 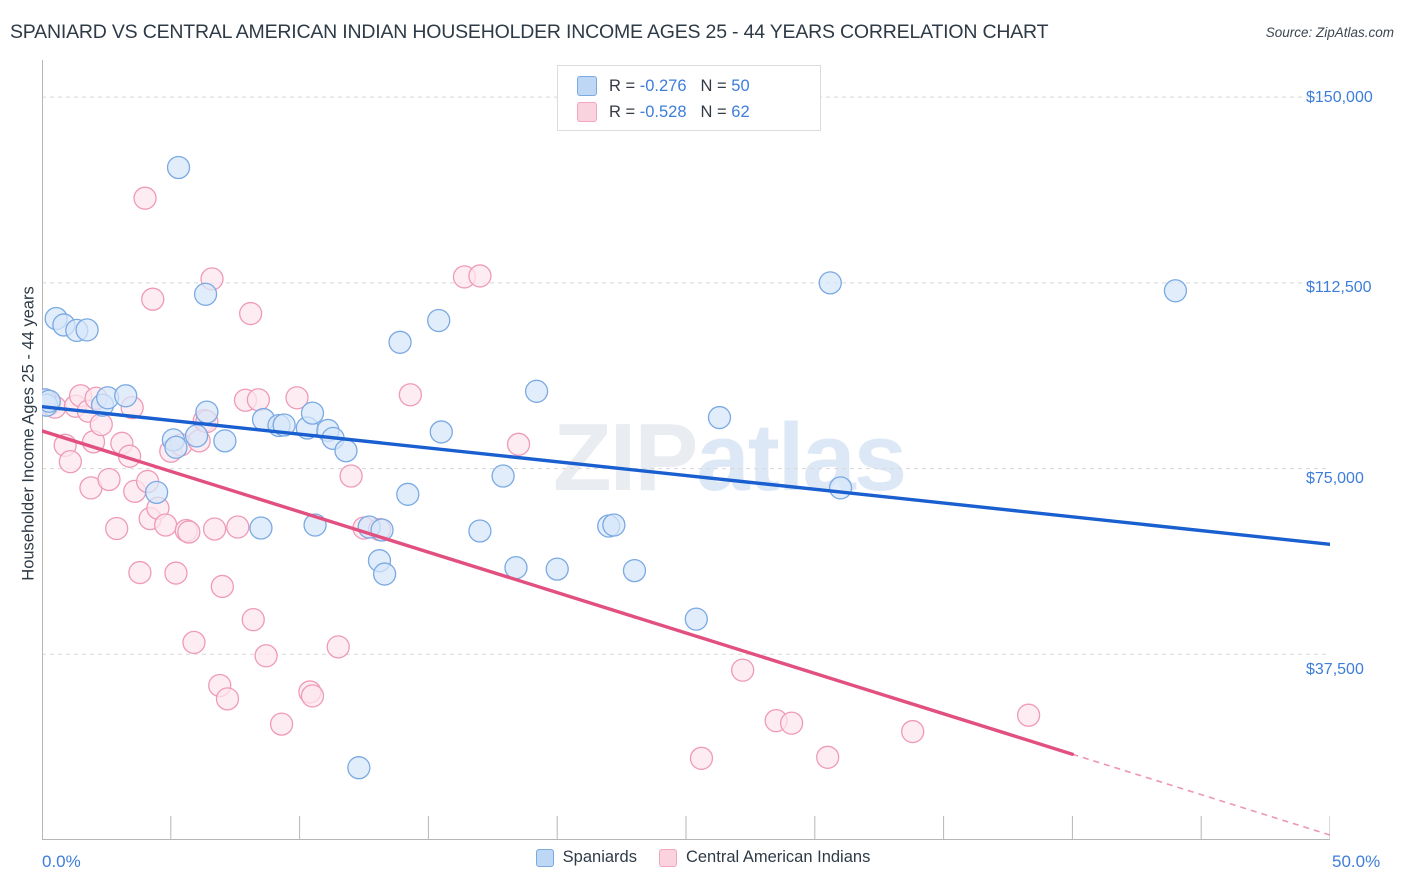 I want to click on legend-item-spaniards: Spaniards, so click(x=586, y=857).